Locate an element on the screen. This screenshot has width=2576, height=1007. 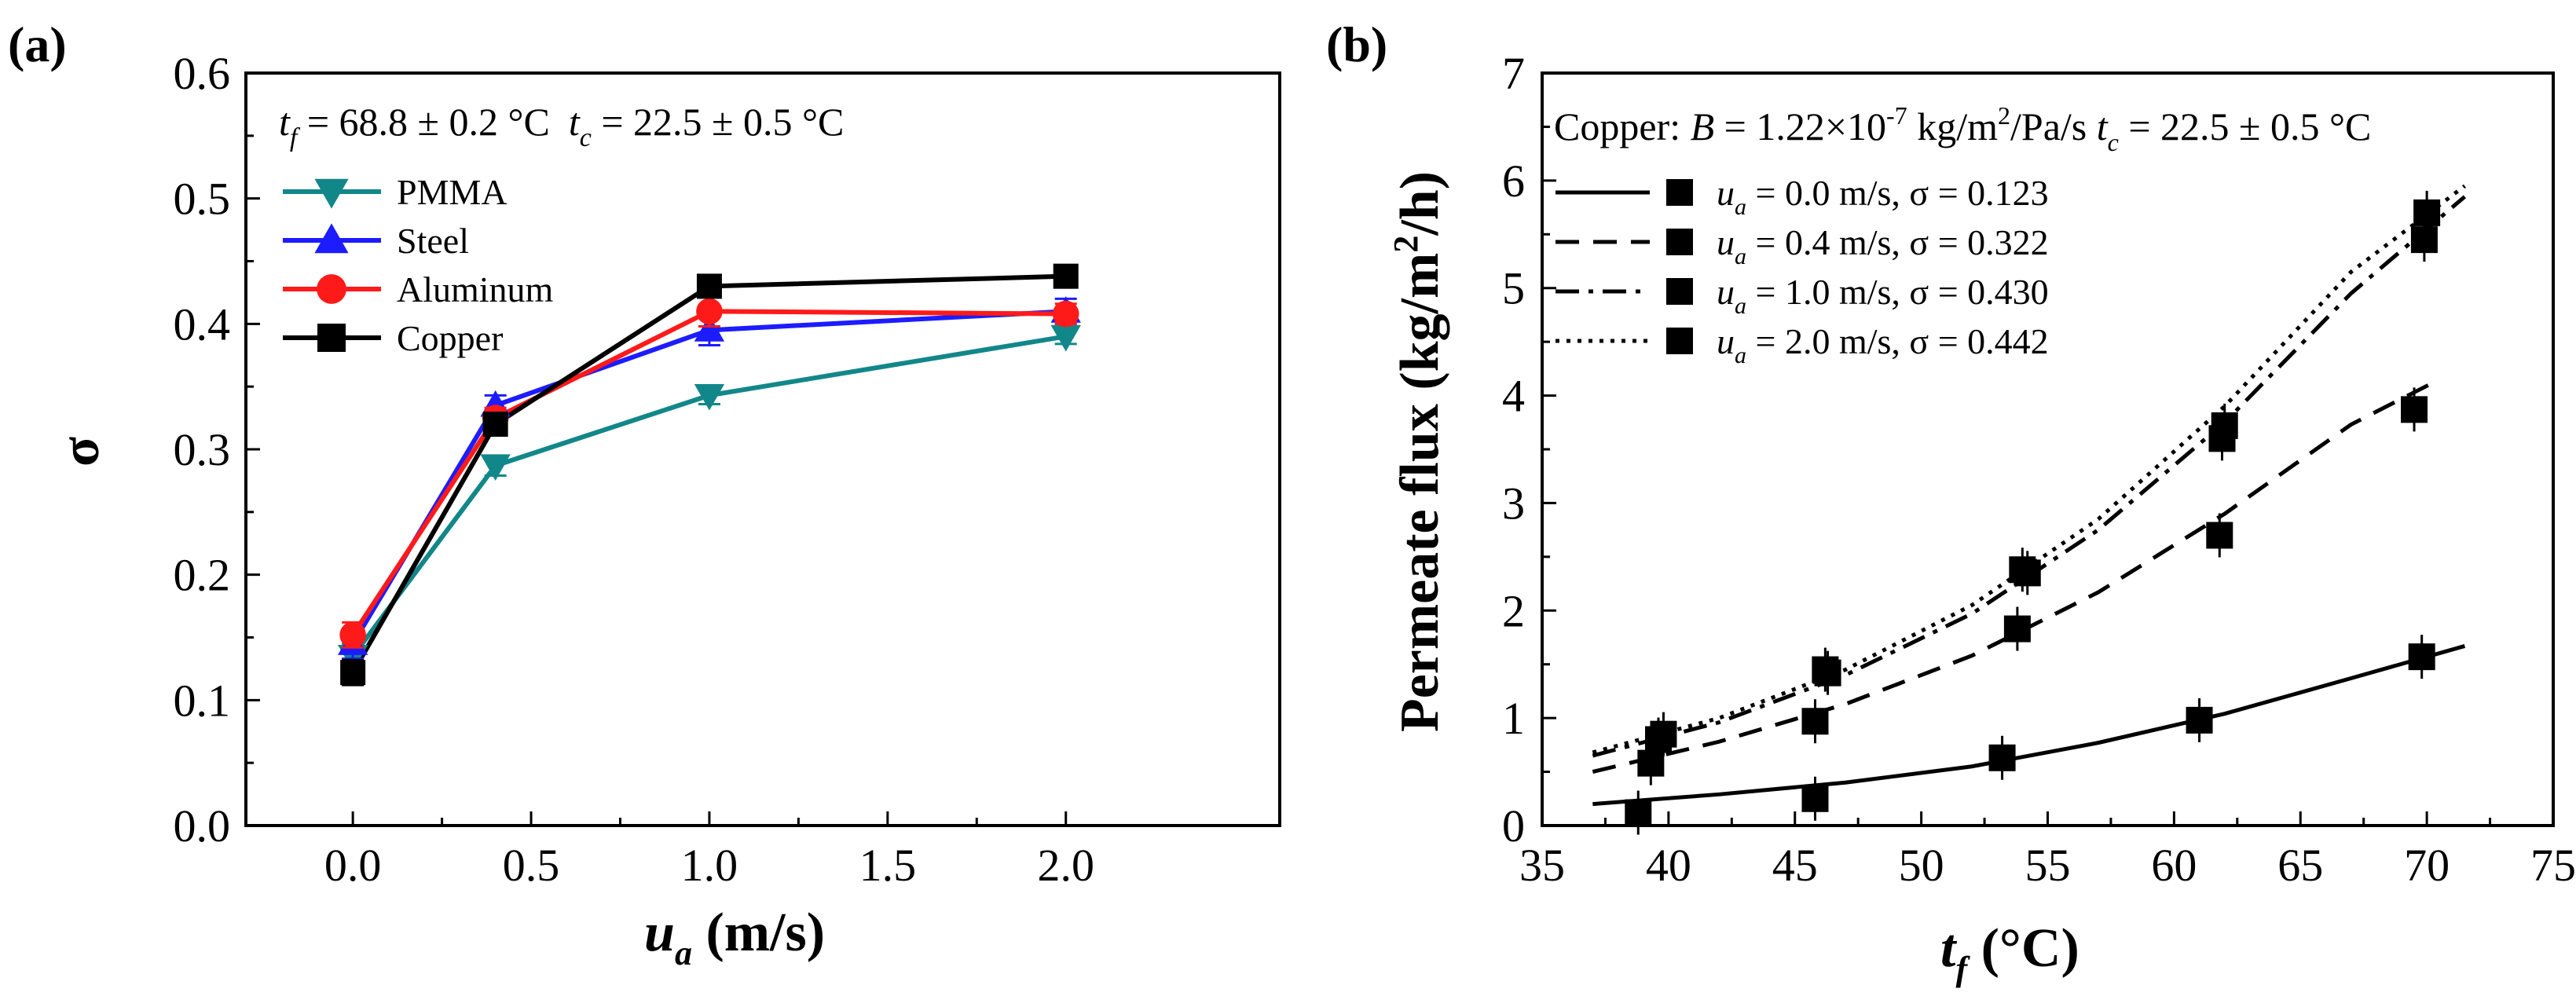
panel-a-markers is located at coordinates (709, 475).